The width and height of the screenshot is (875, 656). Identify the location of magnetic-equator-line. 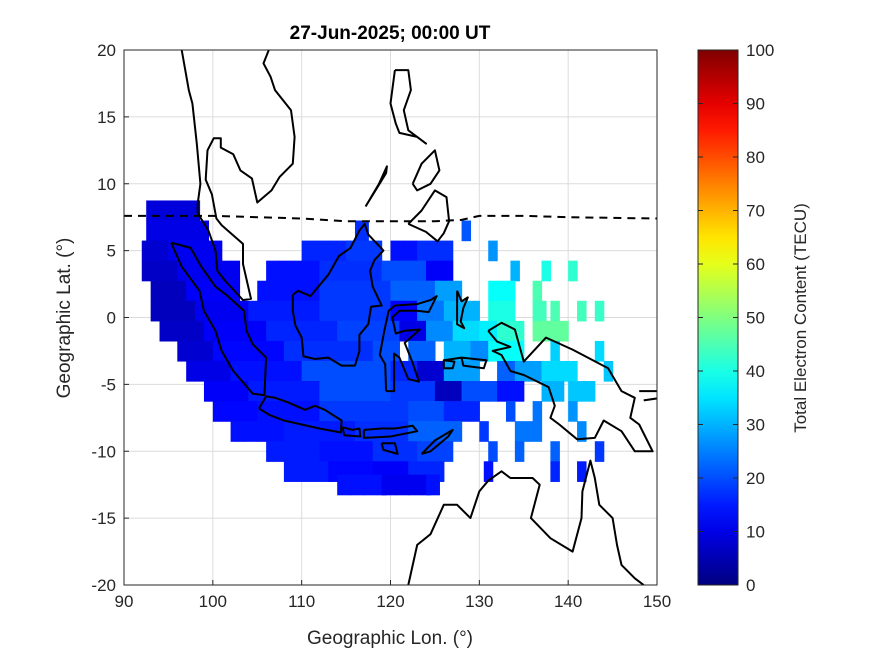
(390, 218).